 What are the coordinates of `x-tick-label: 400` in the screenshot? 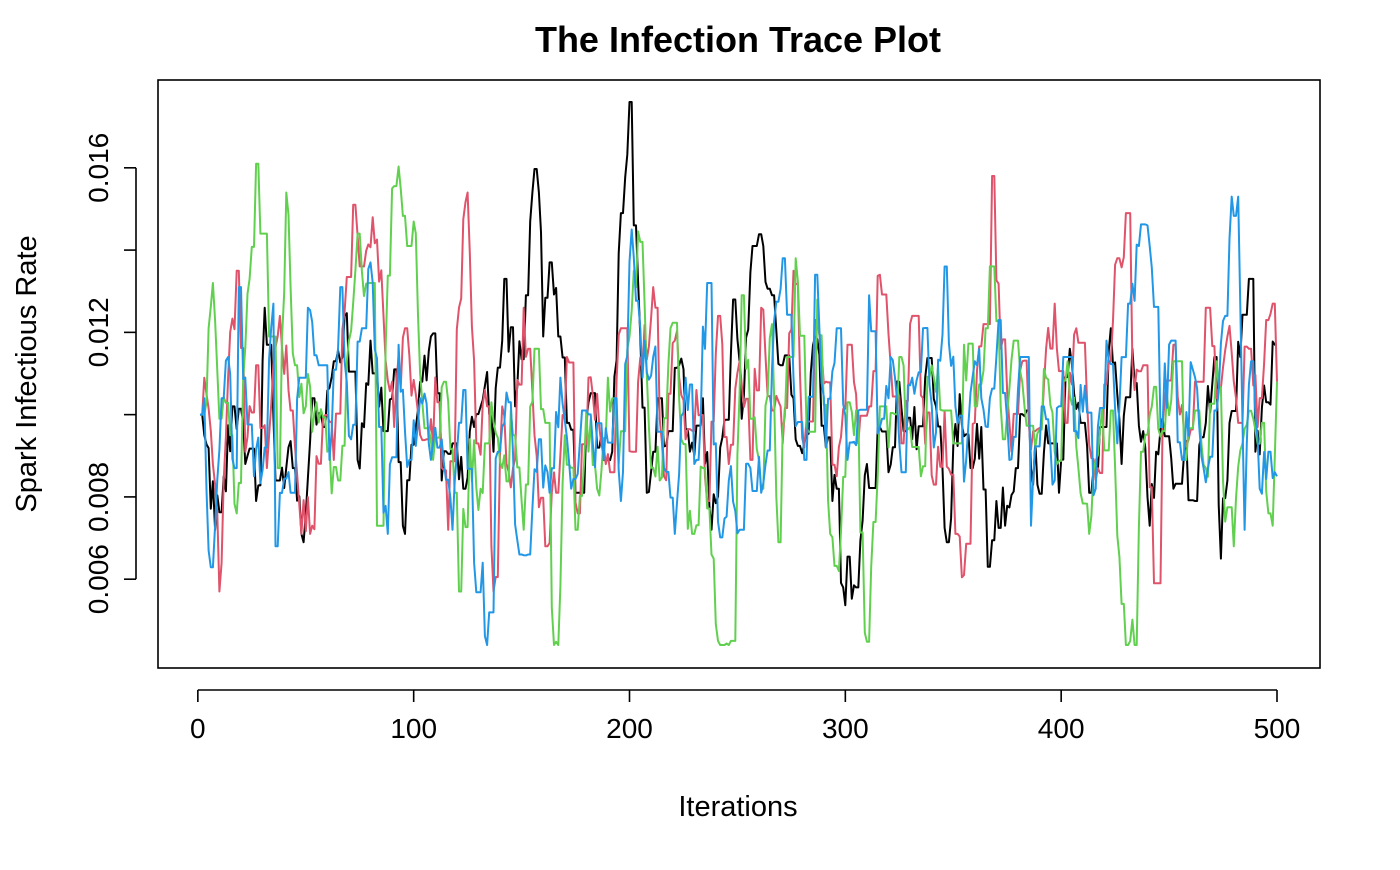 It's located at (1061, 728).